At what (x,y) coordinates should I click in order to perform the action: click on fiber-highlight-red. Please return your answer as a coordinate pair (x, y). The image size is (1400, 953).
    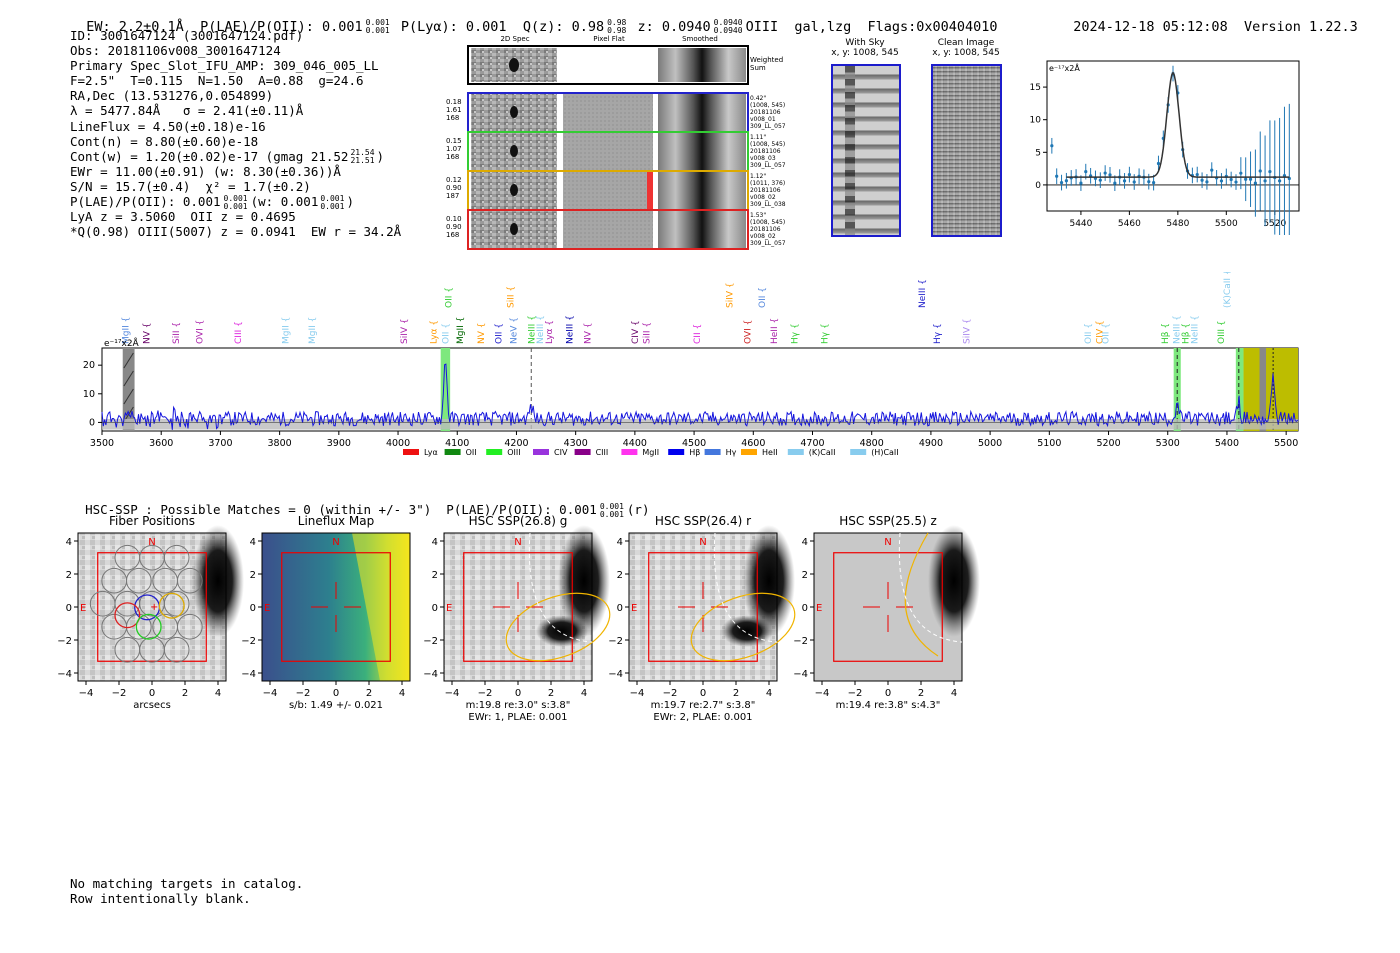
    Looking at the image, I should click on (127, 615).